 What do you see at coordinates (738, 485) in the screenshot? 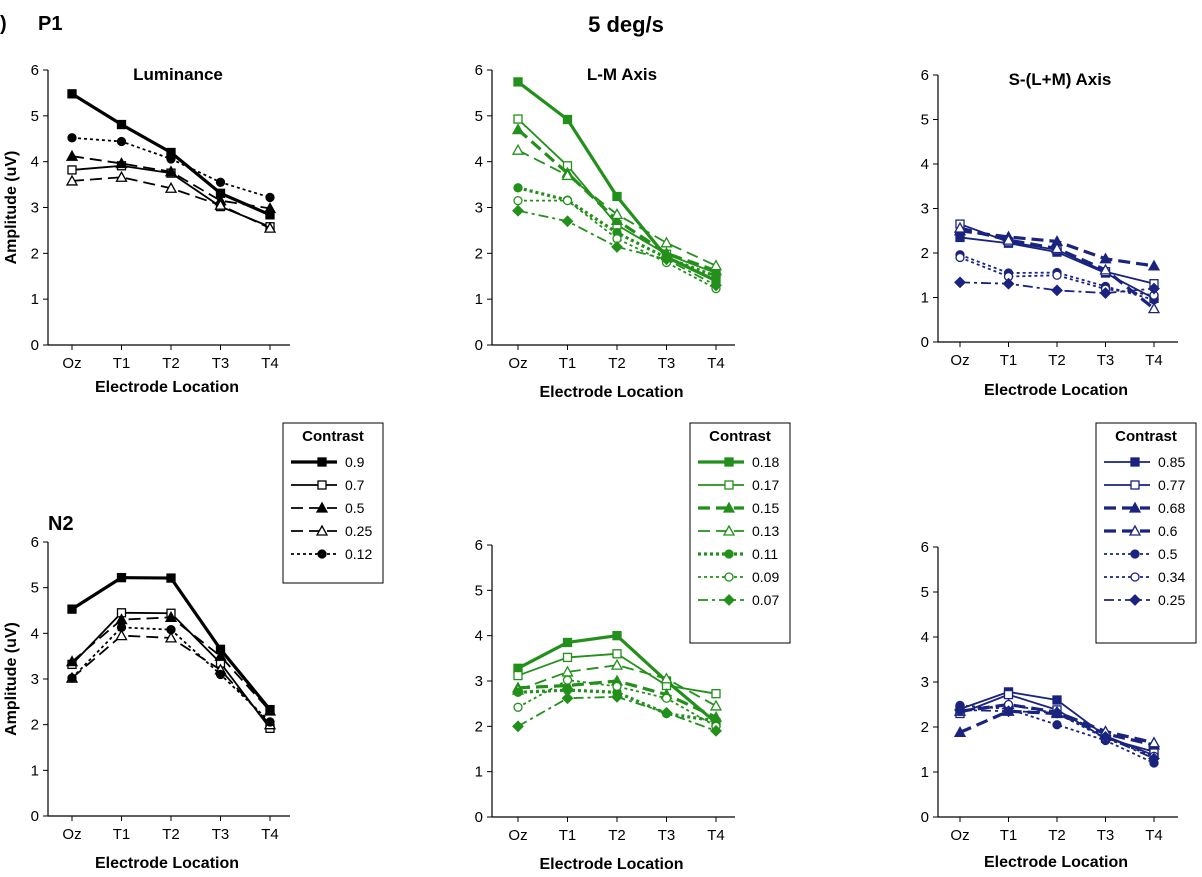
I see `legend-item: 0.17` at bounding box center [738, 485].